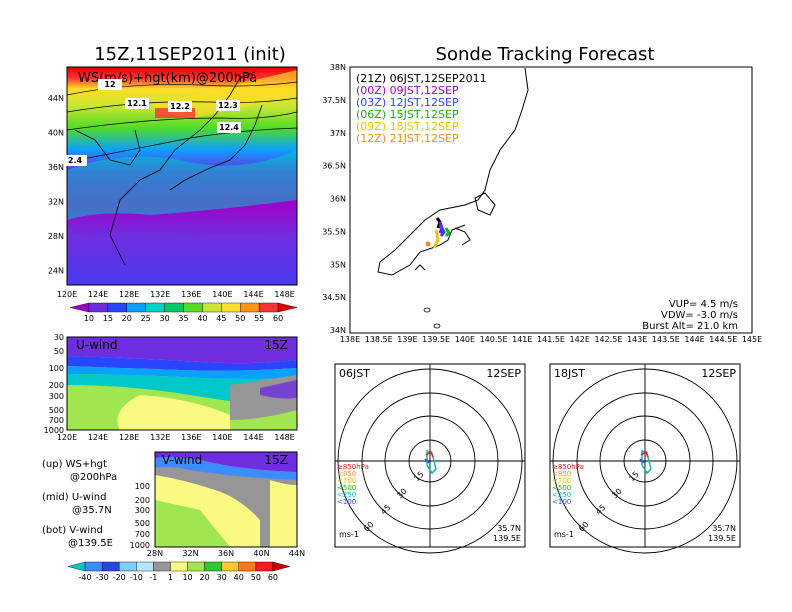 This screenshot has height=612, width=792. I want to click on legend-up: (up) WS+hgt, so click(74, 464).